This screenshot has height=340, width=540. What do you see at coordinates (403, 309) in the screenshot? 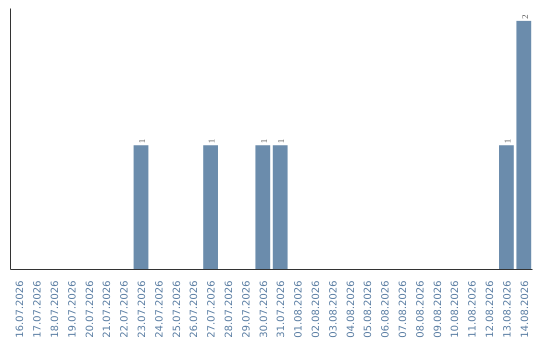
I see `x-tick-label: 07.08.2026` at bounding box center [403, 309].